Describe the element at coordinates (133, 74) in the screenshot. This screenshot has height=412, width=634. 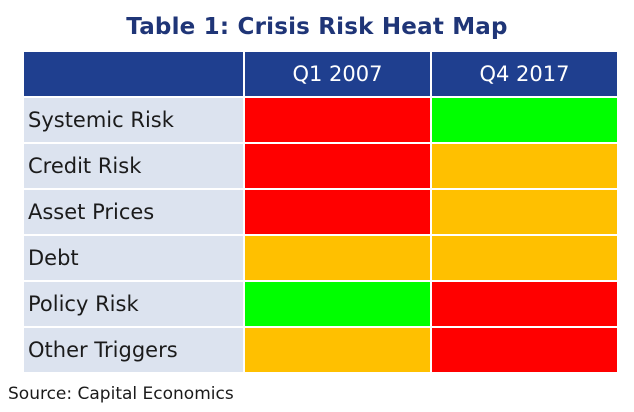
I see `header-corner` at that location.